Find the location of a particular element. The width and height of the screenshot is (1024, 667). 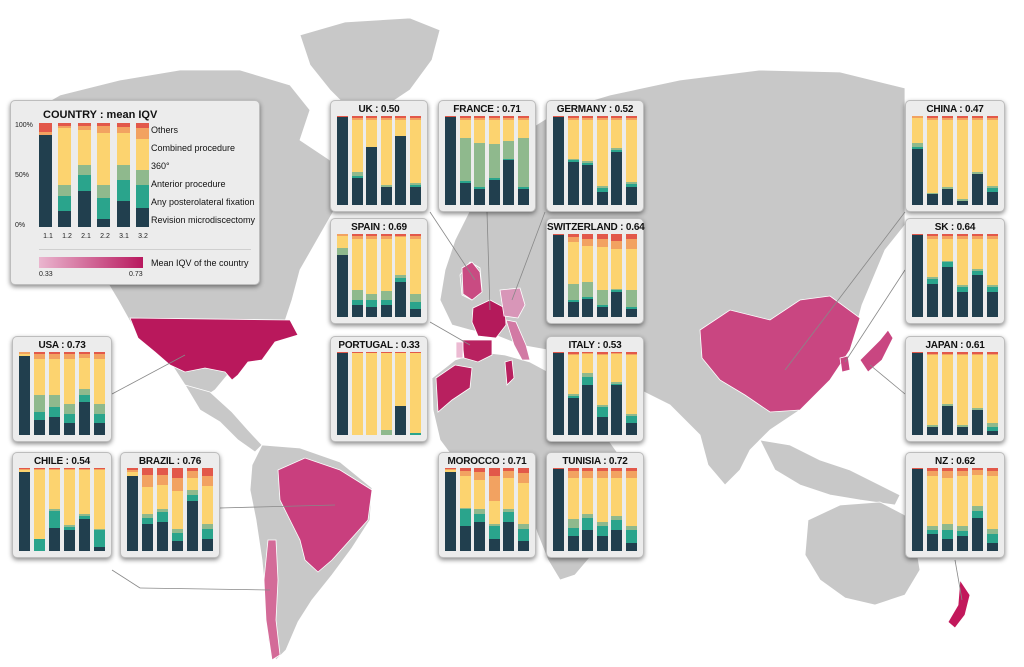

country-portugal is located at coordinates (459, 350).